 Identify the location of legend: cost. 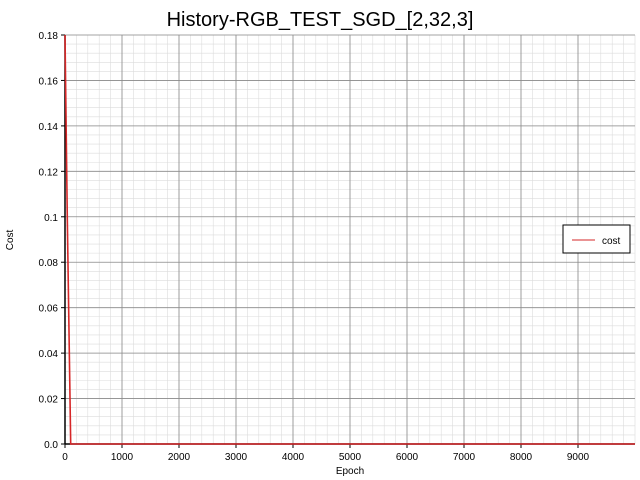
(596, 239).